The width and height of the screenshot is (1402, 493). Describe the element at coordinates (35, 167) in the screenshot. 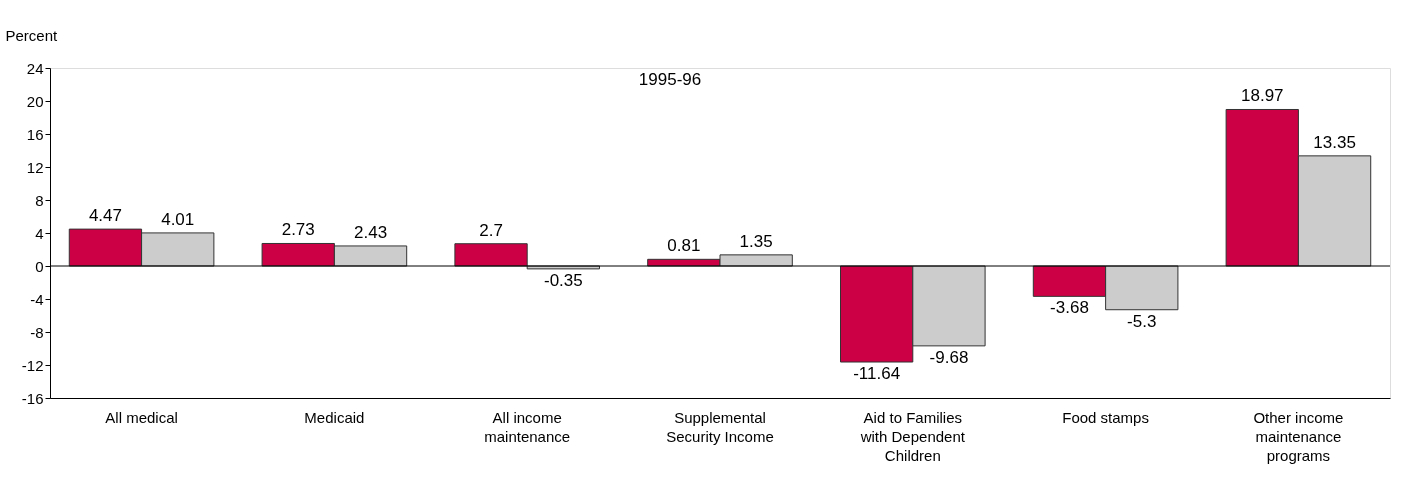

I see `y-tick-label: 12` at that location.